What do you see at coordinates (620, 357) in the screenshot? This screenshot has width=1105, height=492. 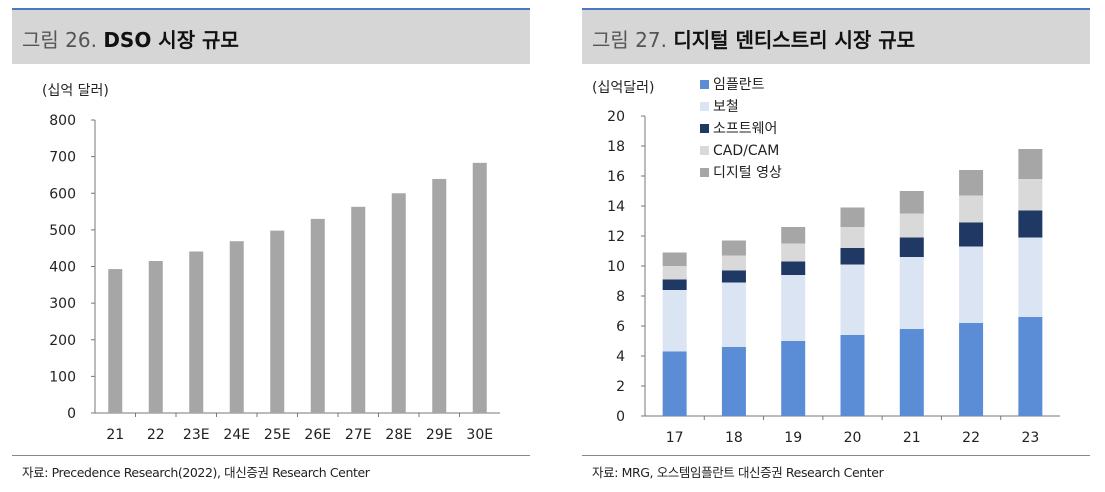 I see `y-tick-label: 4` at bounding box center [620, 357].